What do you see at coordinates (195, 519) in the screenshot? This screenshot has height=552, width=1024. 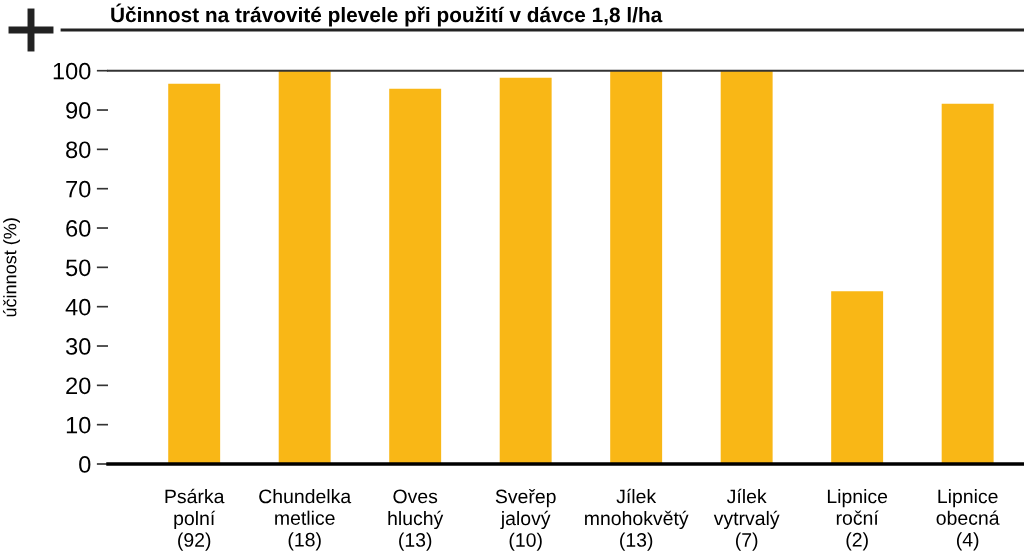 I see `x-tick-label: Psárka polní (92)` at bounding box center [195, 519].